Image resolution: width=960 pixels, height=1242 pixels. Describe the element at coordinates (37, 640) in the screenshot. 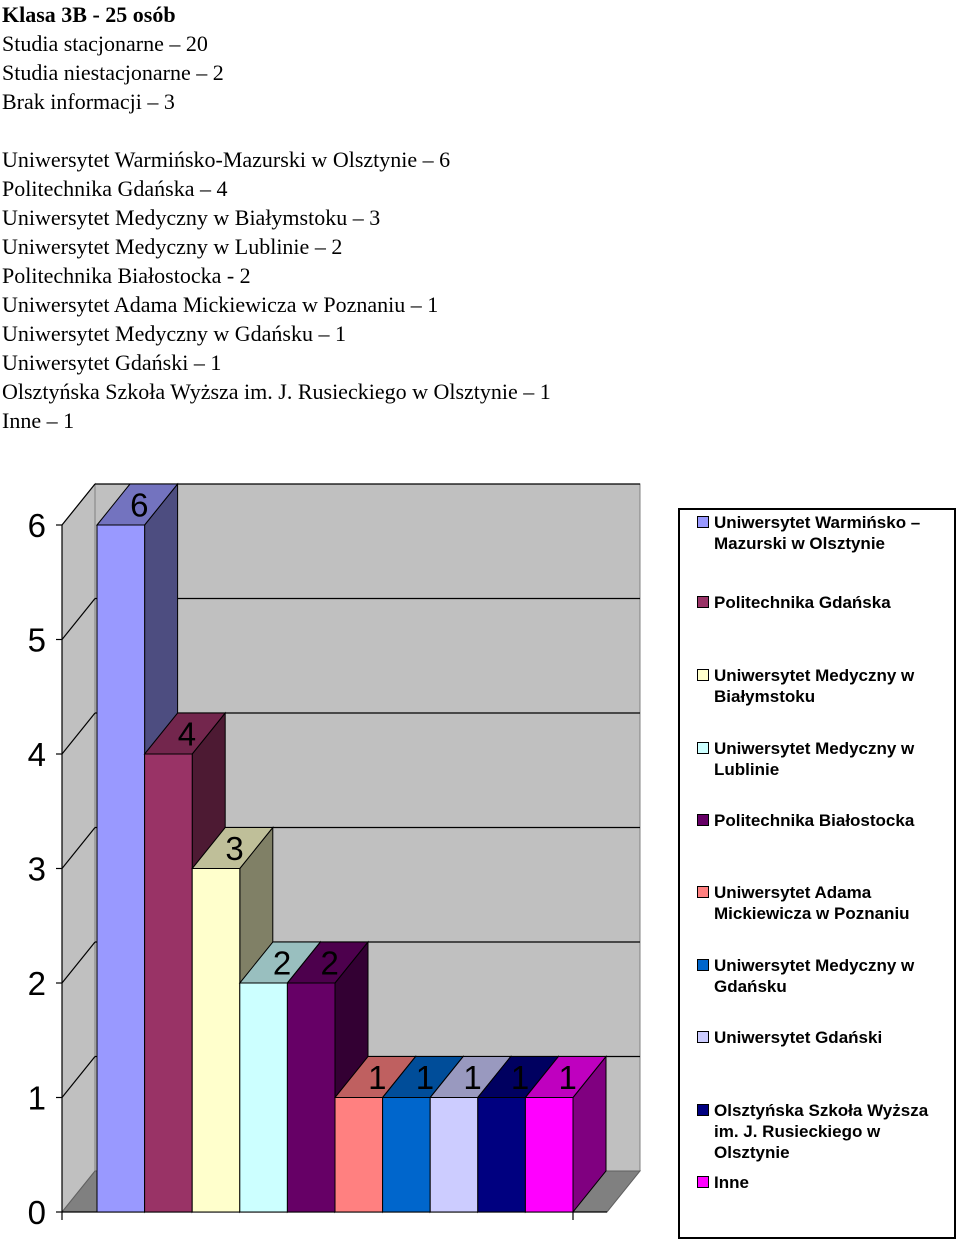

I see `y-tick-label: 5` at that location.